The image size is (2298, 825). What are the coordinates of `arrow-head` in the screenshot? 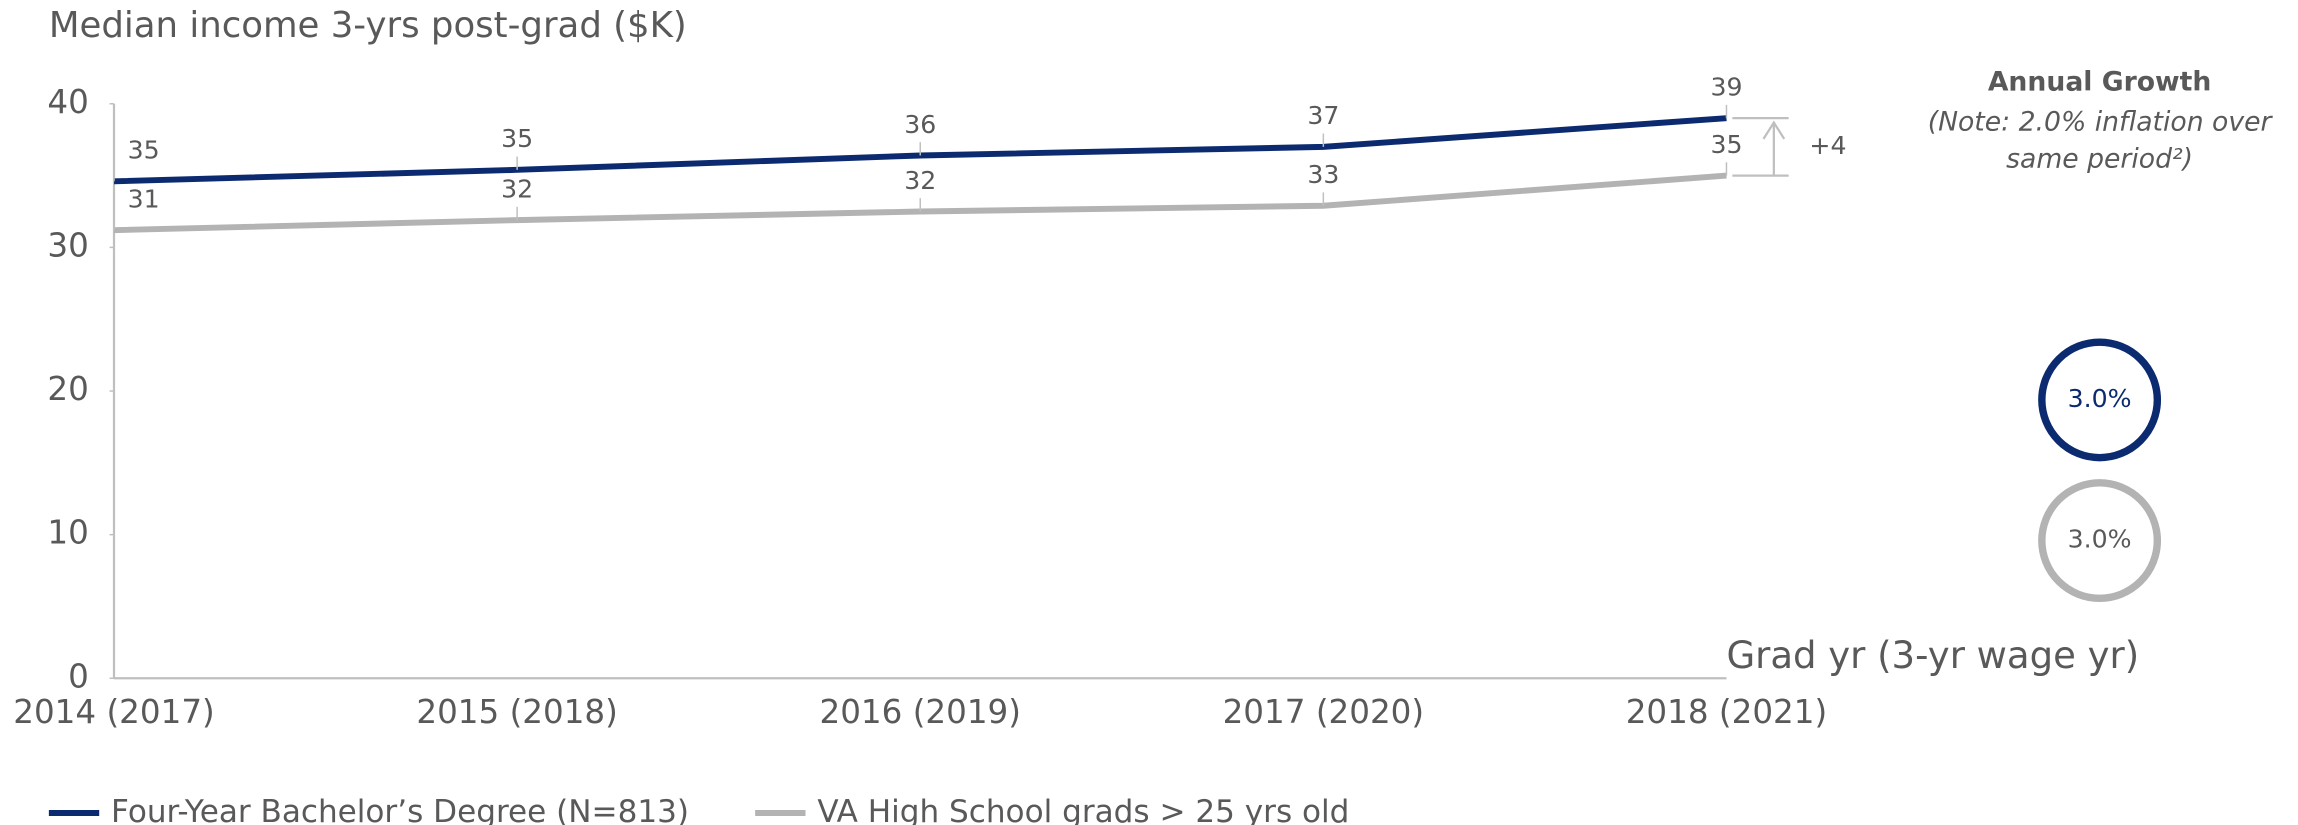 It's located at (1774, 130).